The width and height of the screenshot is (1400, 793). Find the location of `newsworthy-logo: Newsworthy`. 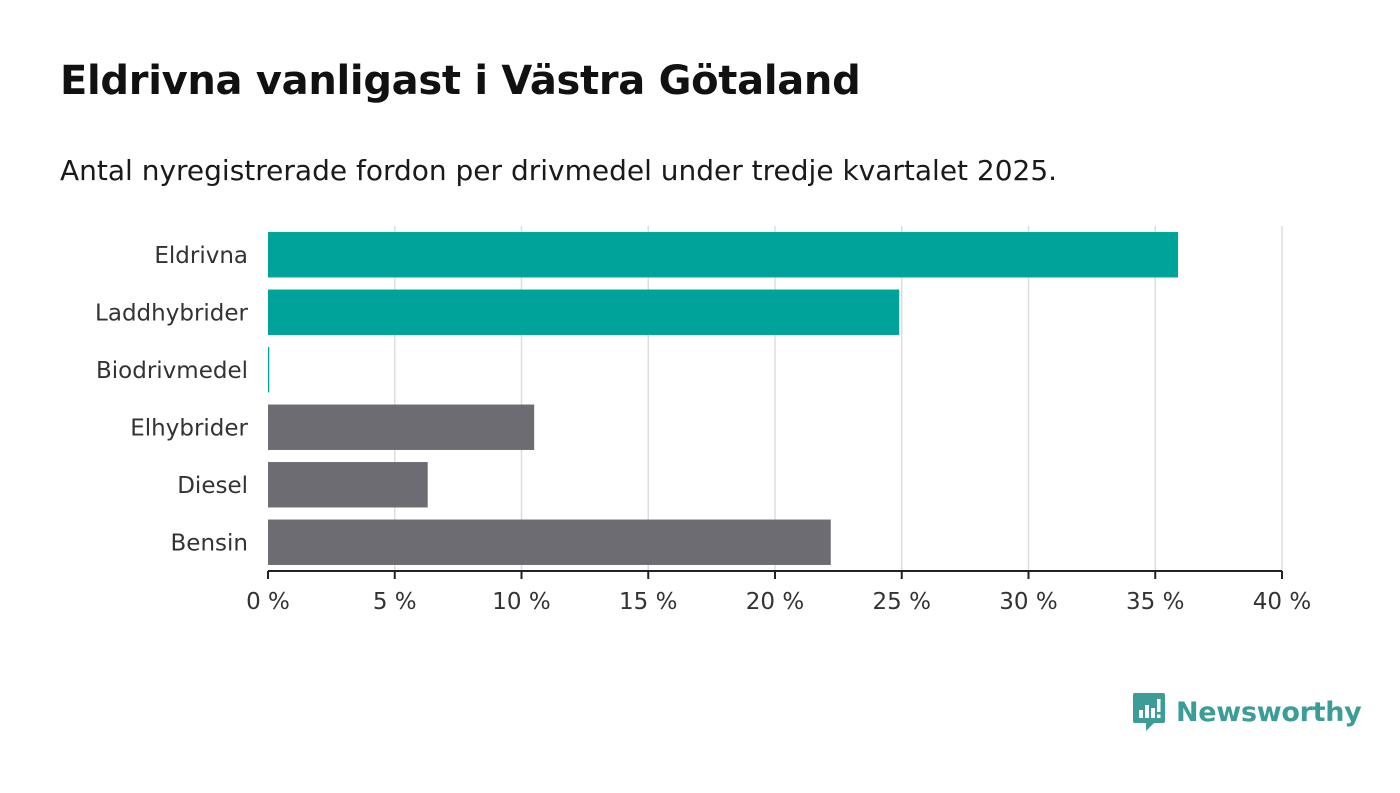

newsworthy-logo: Newsworthy is located at coordinates (1247, 712).